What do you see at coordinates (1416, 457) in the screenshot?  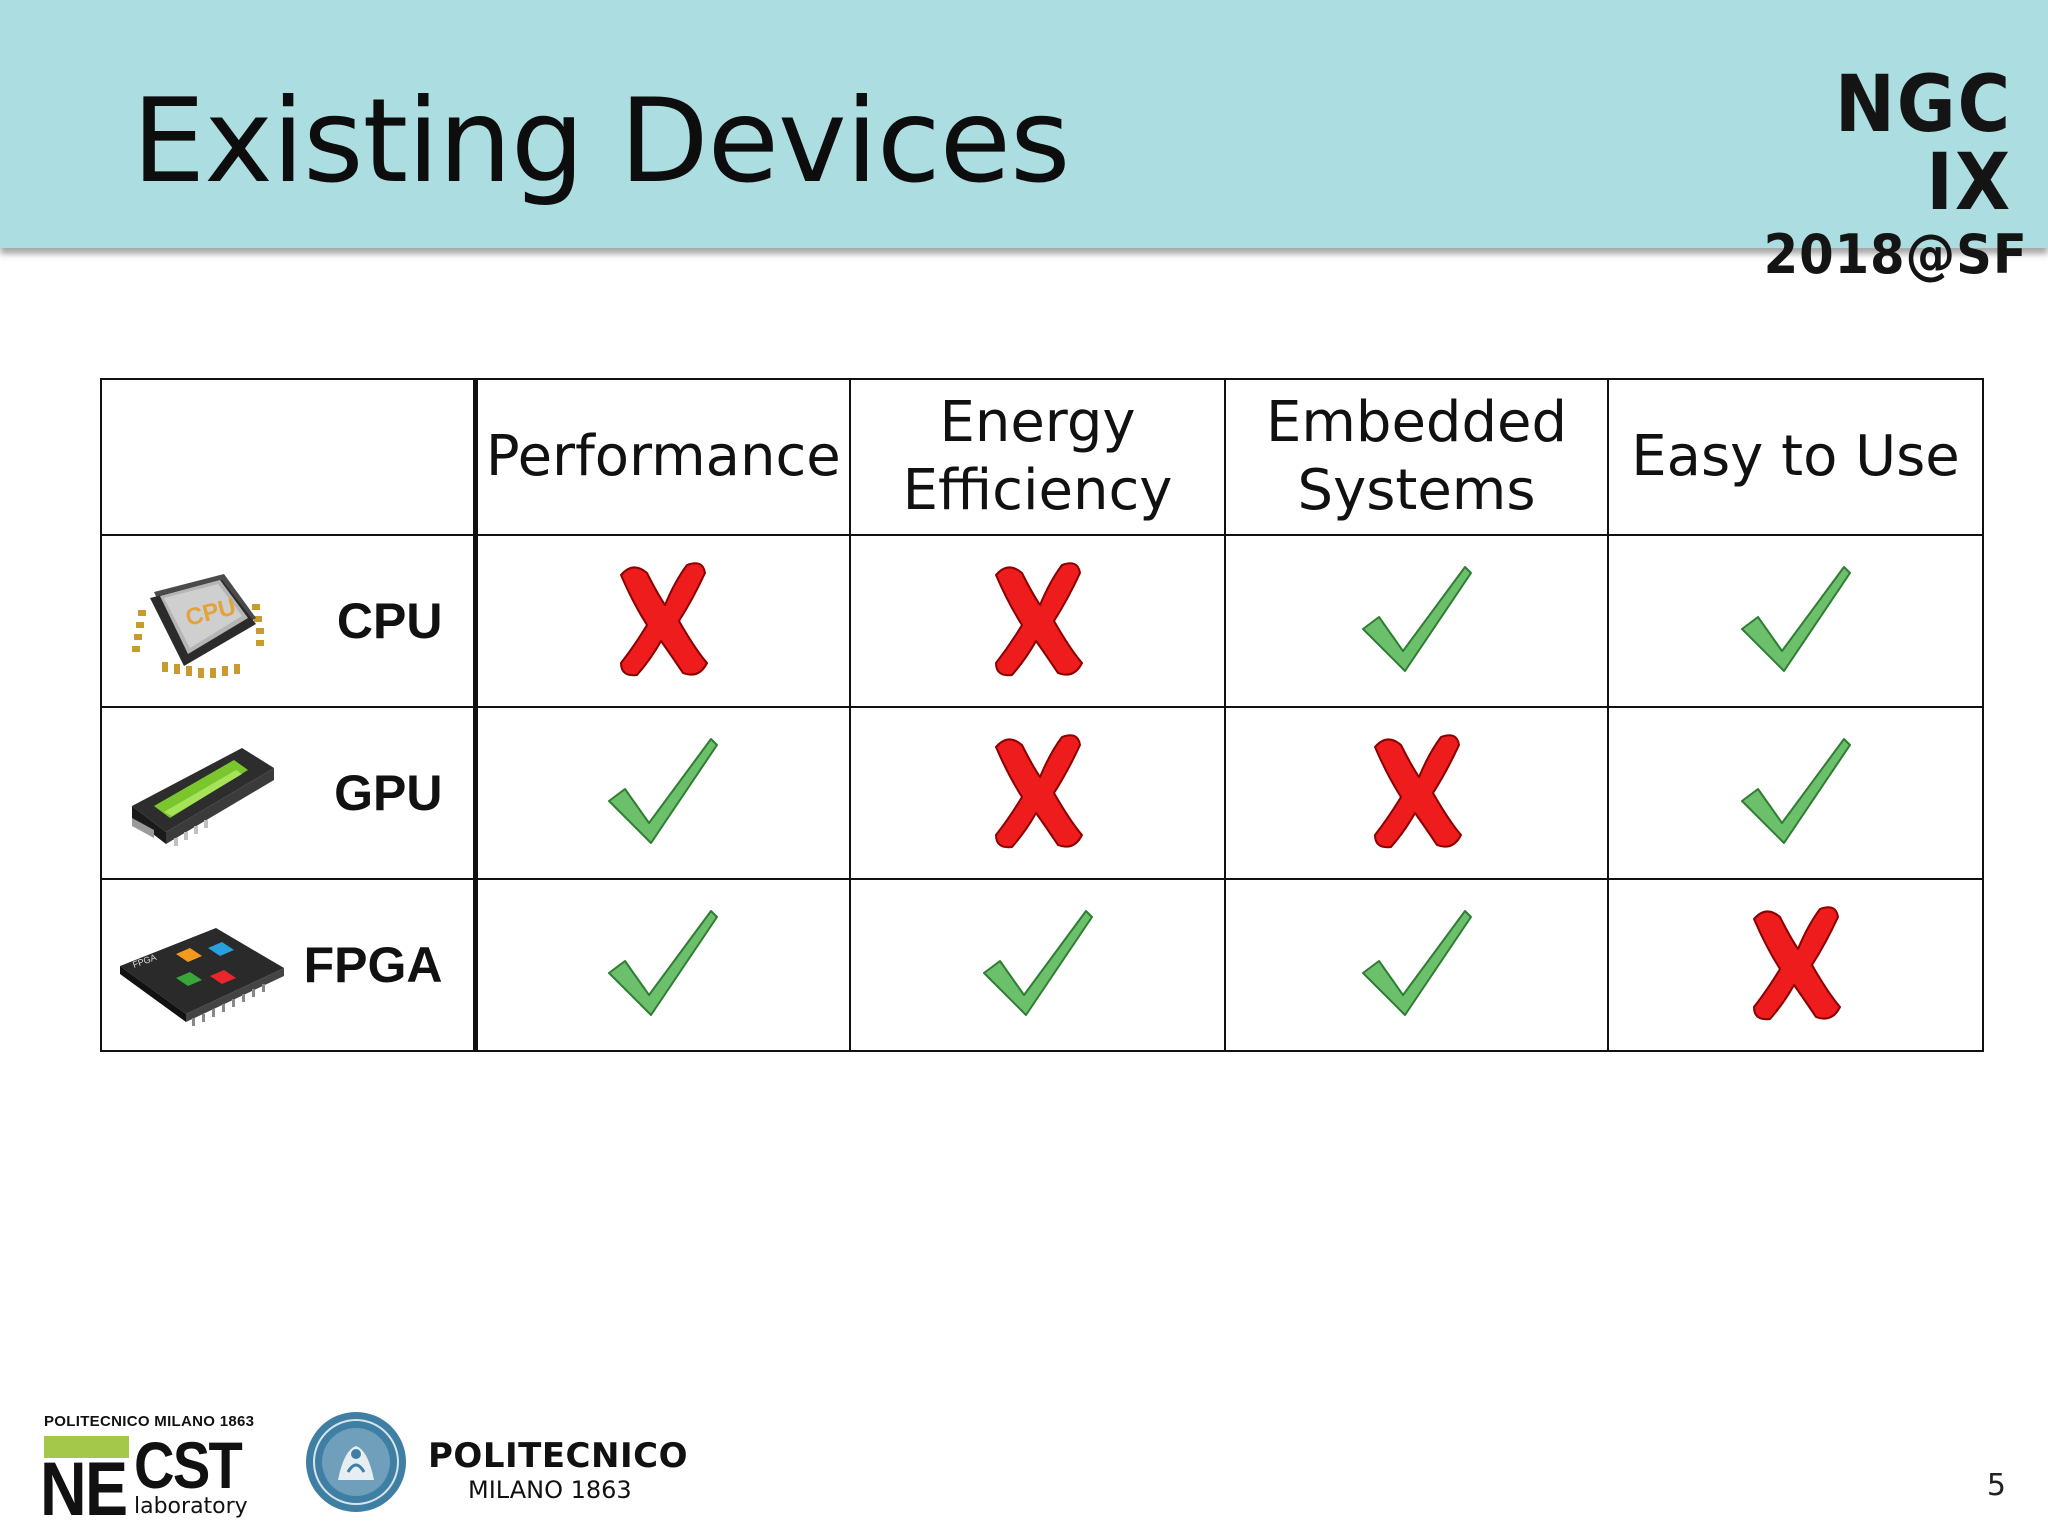 I see `column-header-embedded-systems: Embedded Systems` at bounding box center [1416, 457].